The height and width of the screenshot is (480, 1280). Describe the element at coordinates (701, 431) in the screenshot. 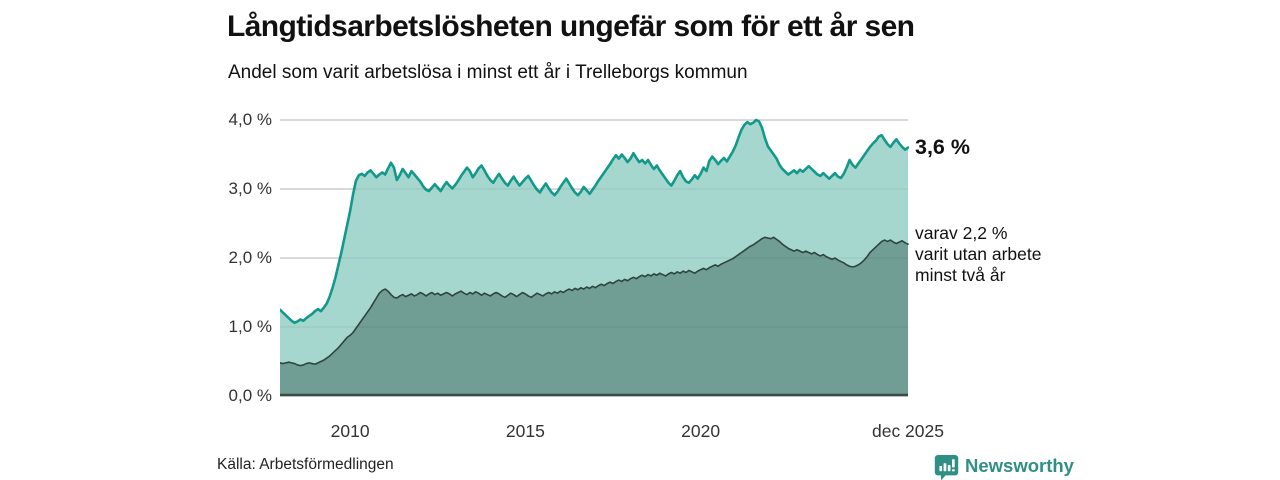

I see `x-axis-tick: 2020` at that location.